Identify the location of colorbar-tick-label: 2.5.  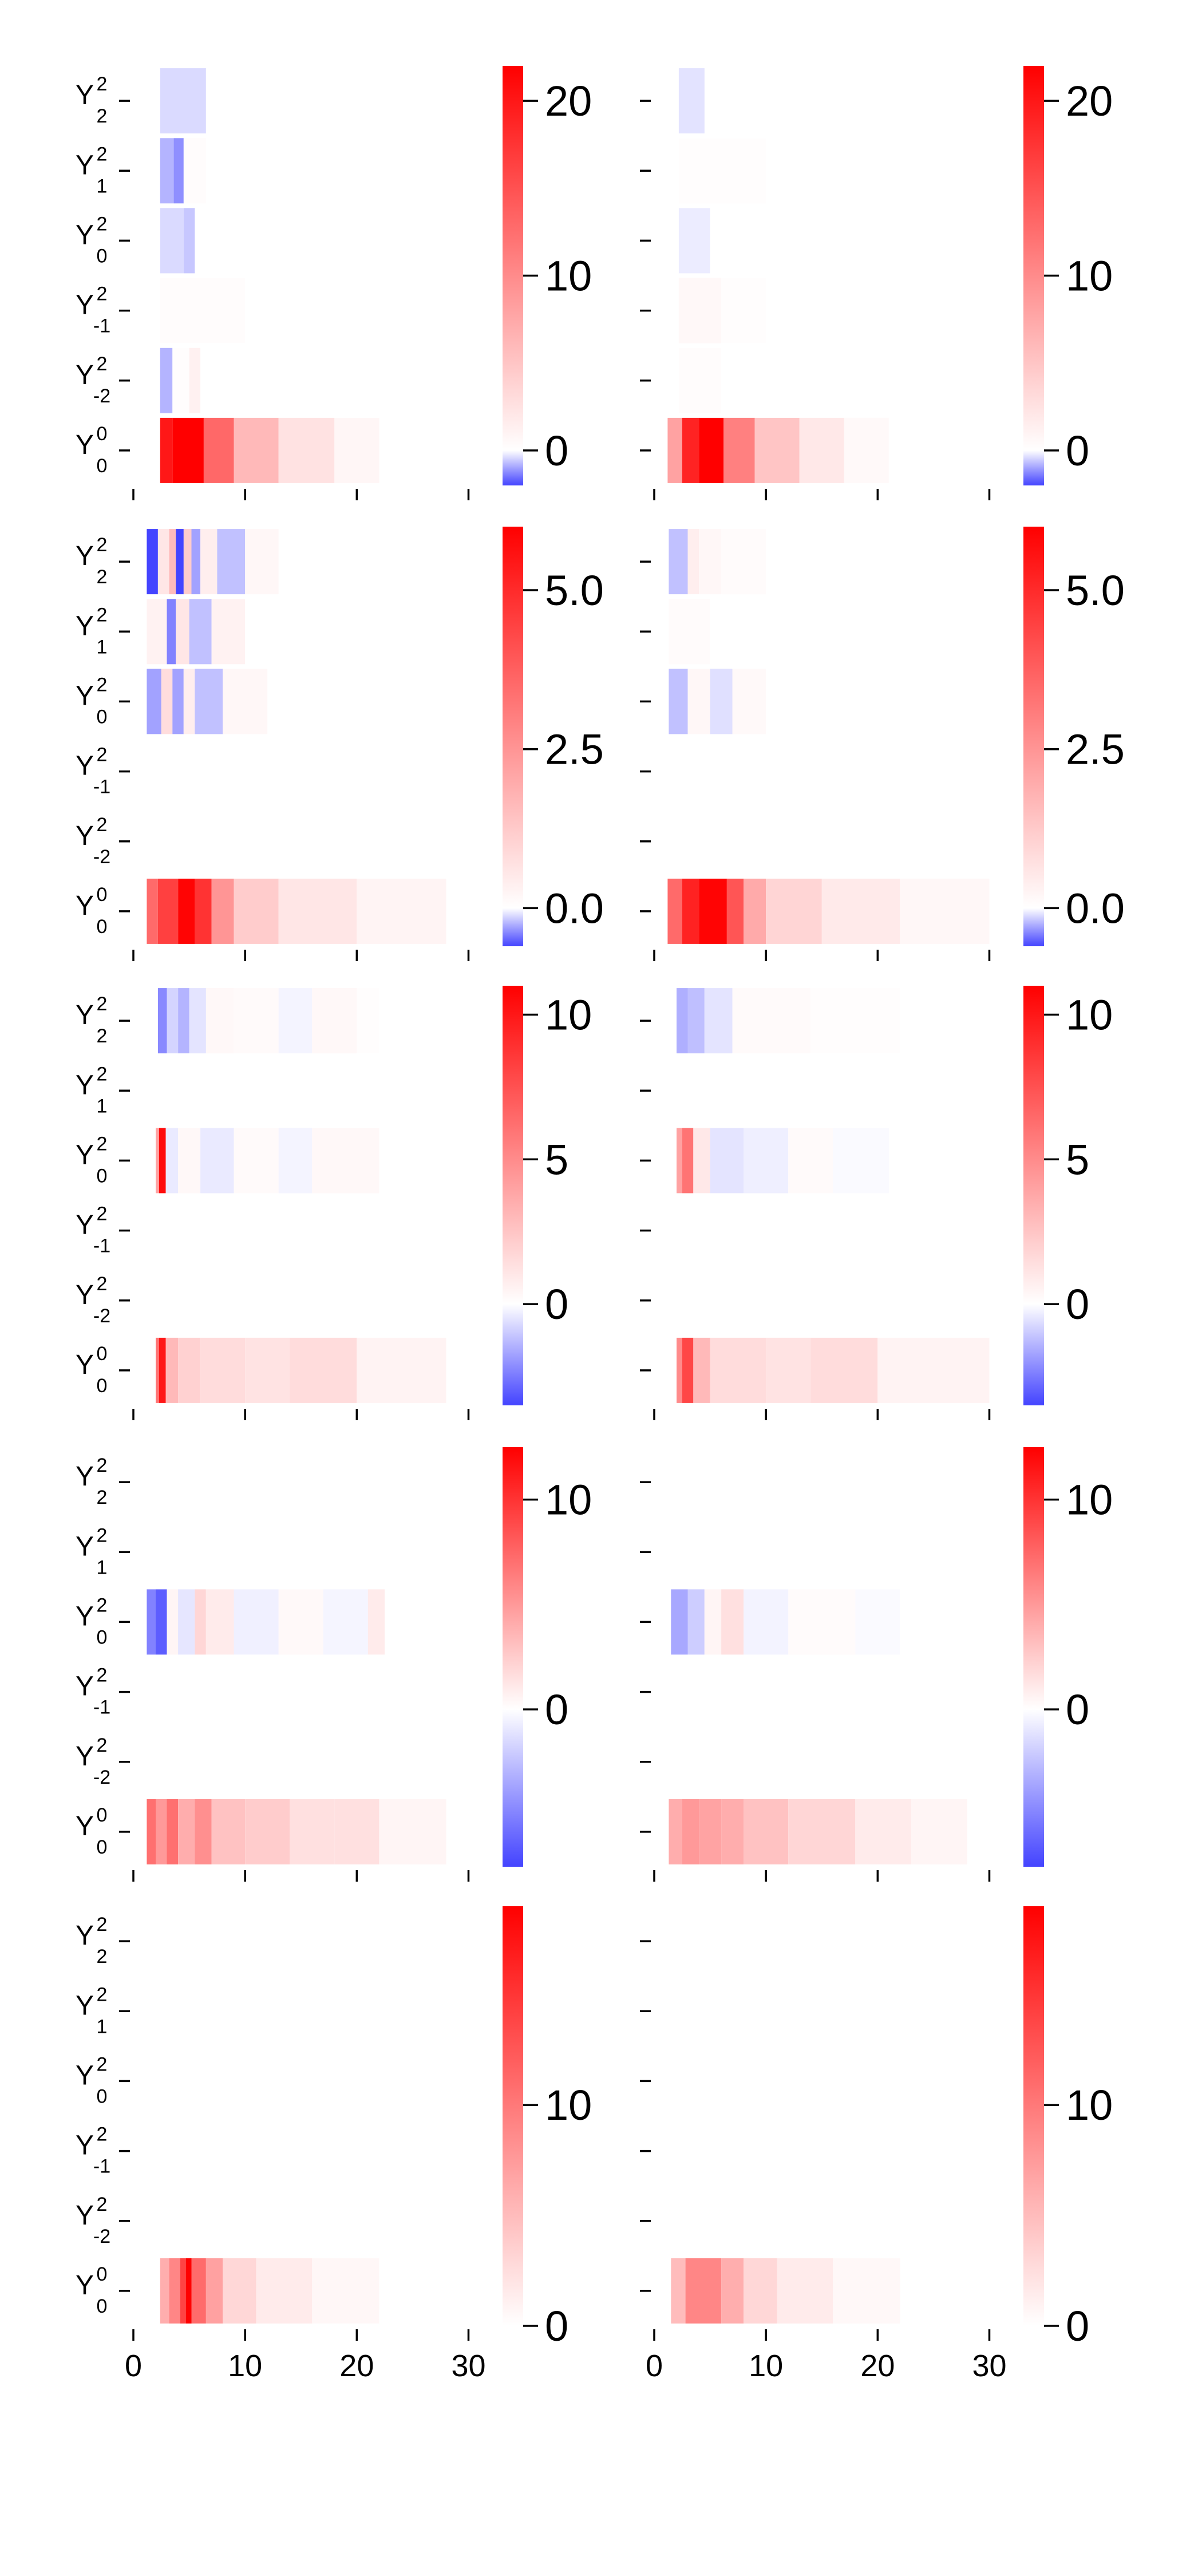
(1096, 749).